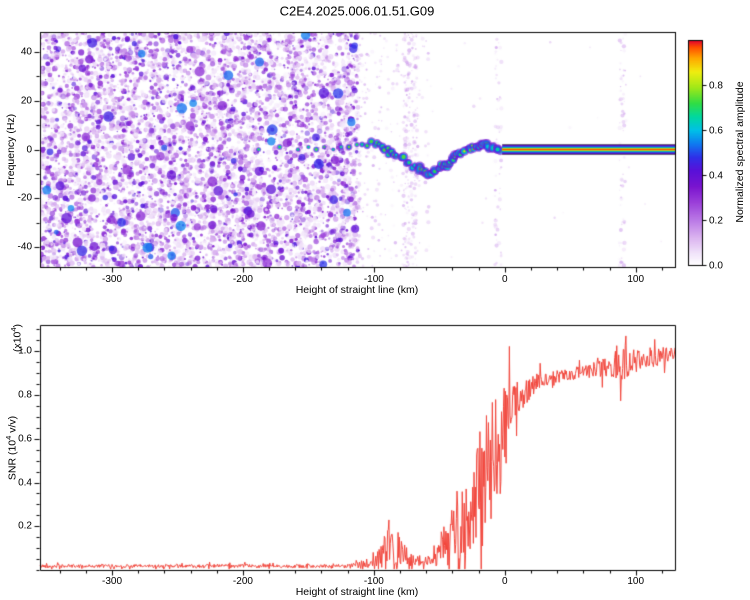 The height and width of the screenshot is (600, 750). I want to click on ylabel-part: v/v), so click(12, 425).